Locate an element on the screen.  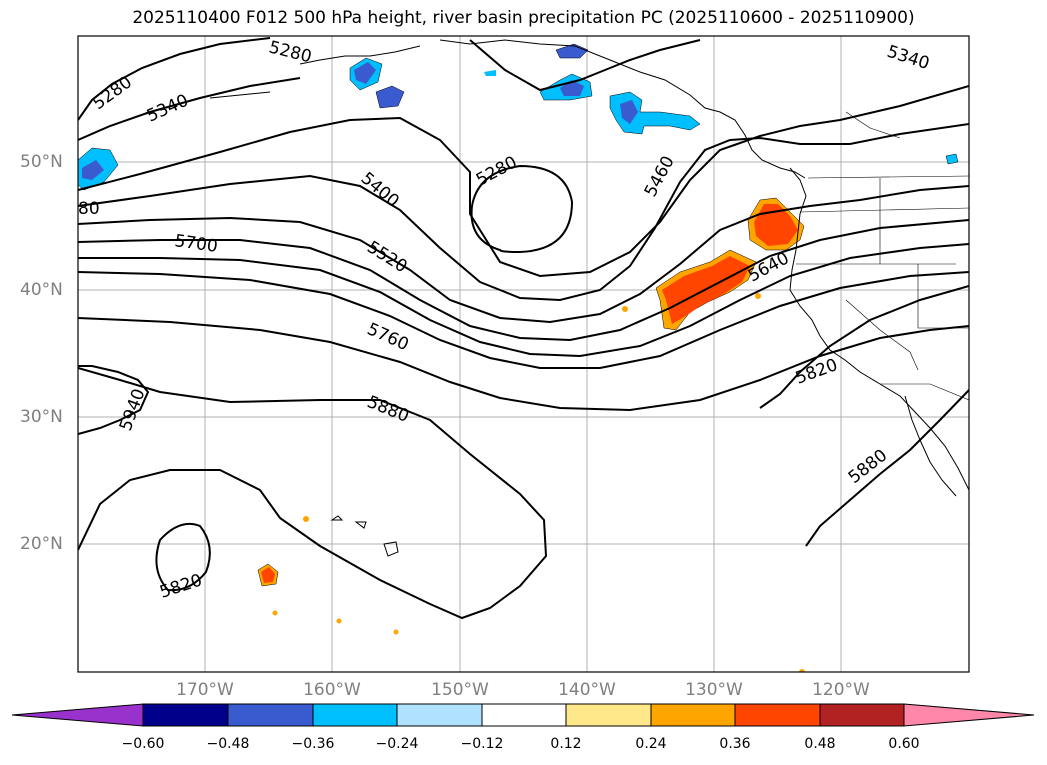
contour-5340-nw is located at coordinates (189, 109).